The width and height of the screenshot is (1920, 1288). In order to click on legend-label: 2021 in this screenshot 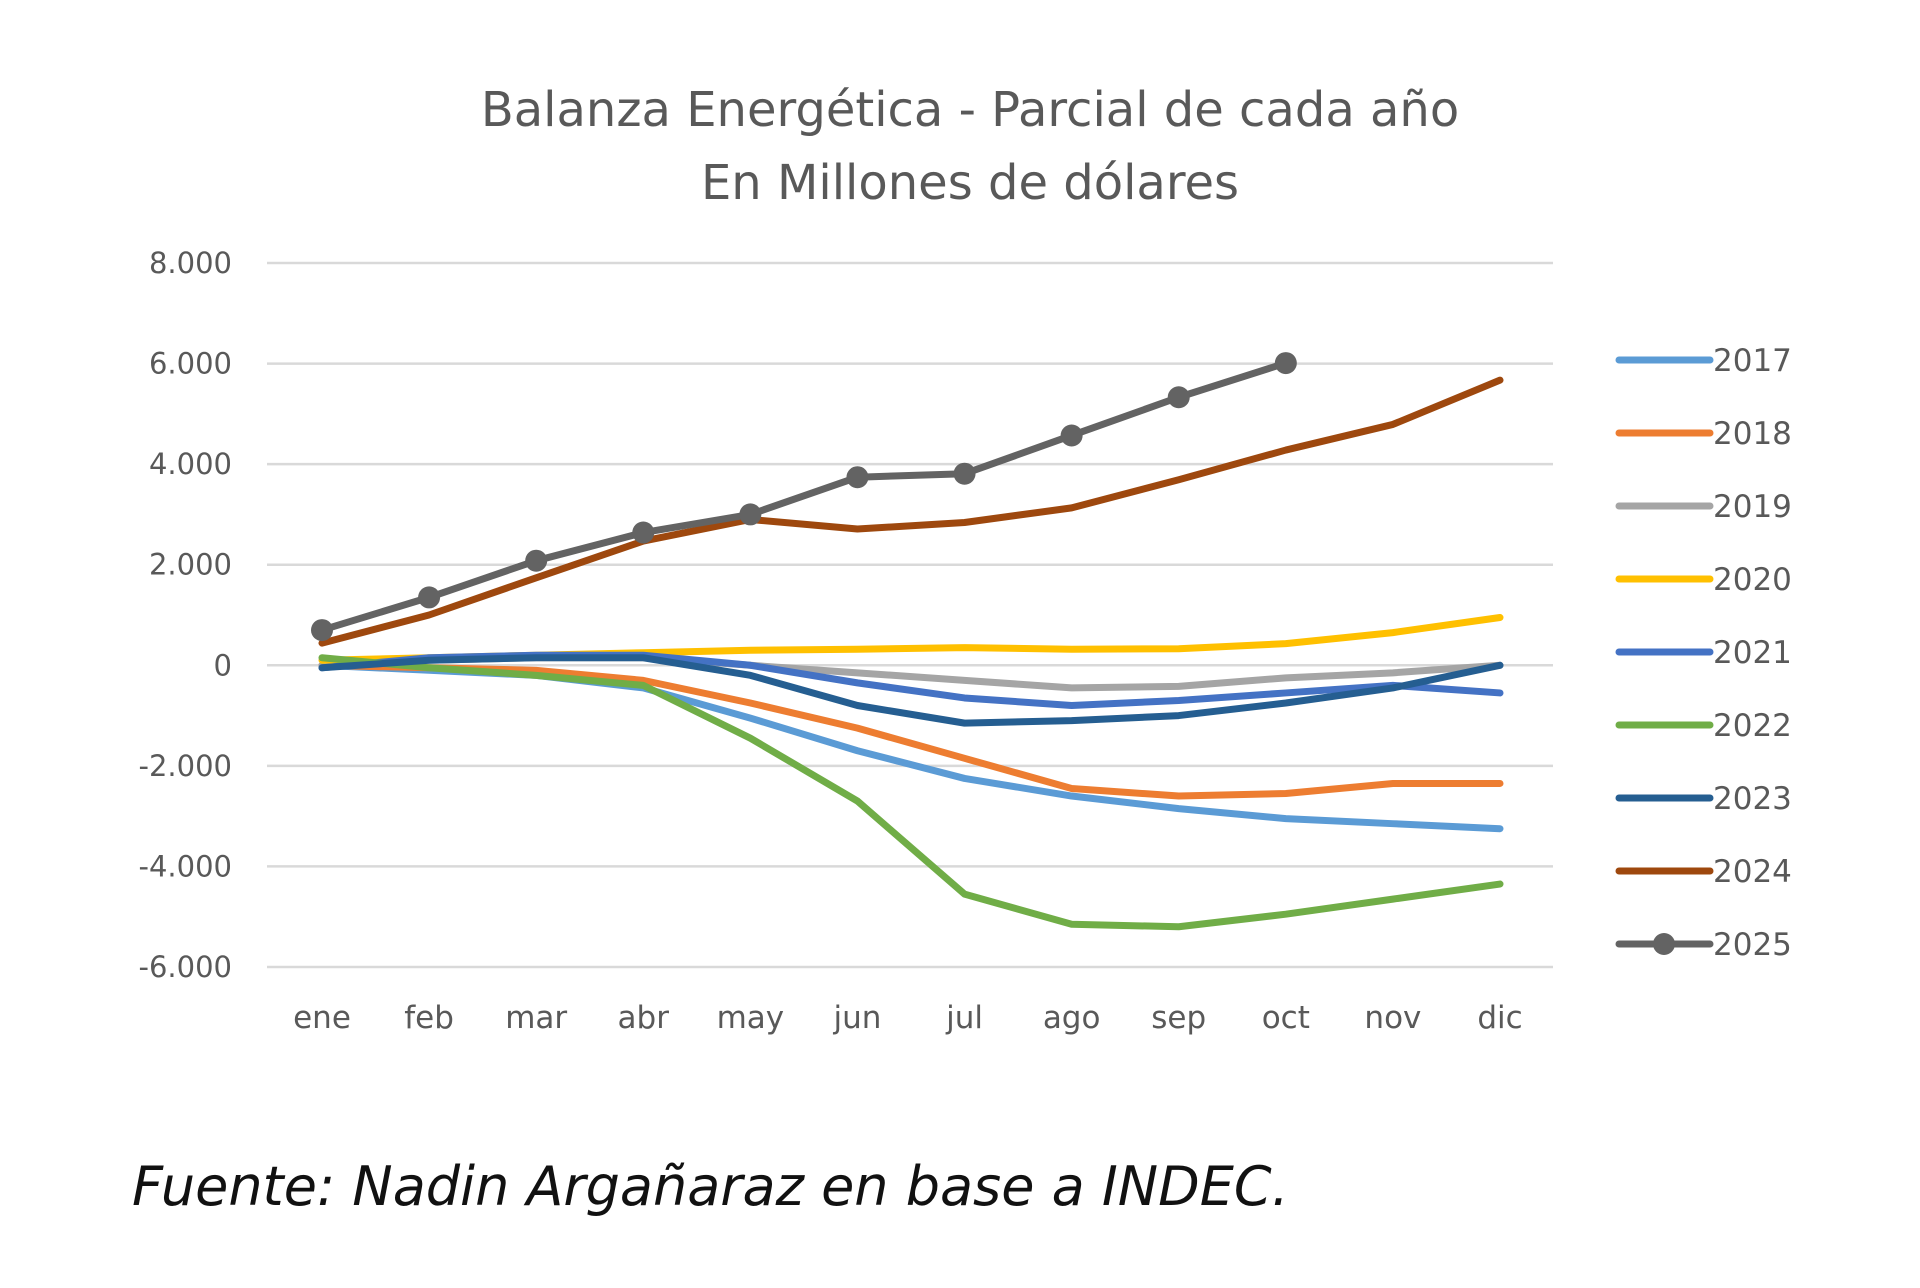, I will do `click(1752, 653)`.